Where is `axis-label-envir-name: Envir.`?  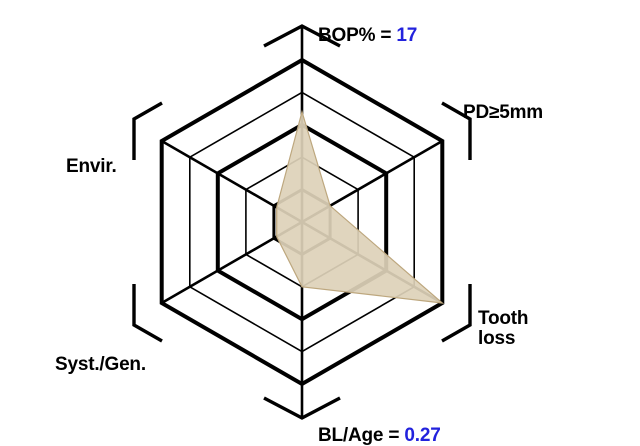 axis-label-envir-name: Envir. is located at coordinates (91, 166).